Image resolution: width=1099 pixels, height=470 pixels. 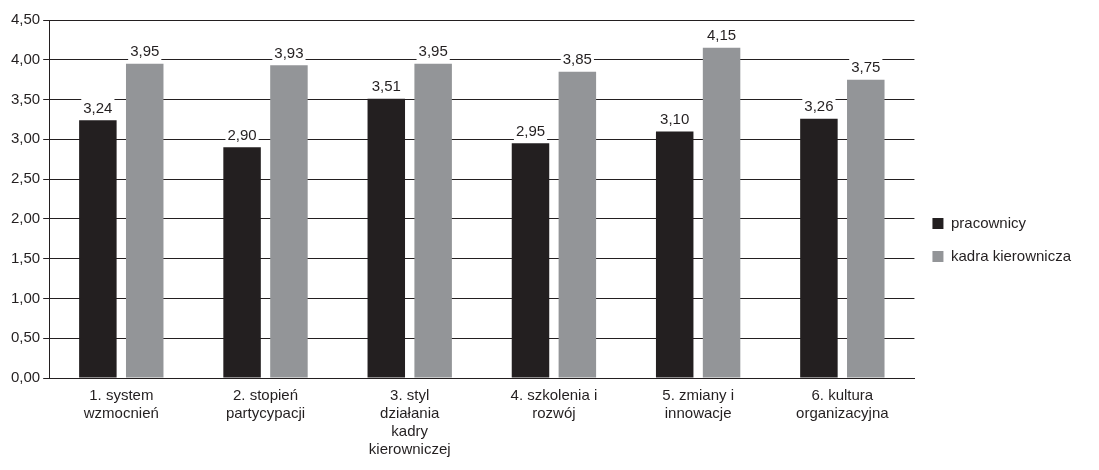 What do you see at coordinates (819, 106) in the screenshot?
I see `data-label: 3,26` at bounding box center [819, 106].